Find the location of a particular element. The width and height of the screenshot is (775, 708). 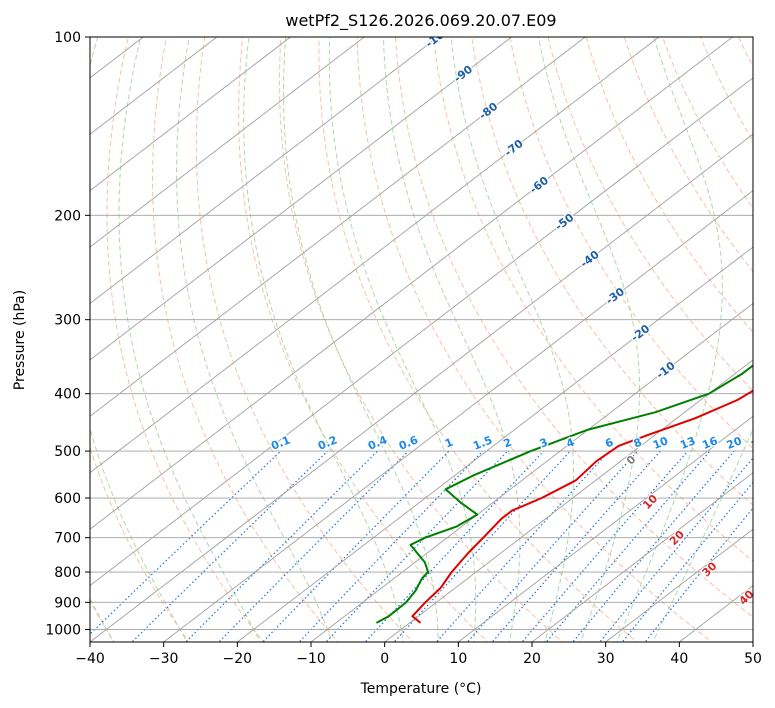

mixing-ratio-label: 6 is located at coordinates (609, 443).